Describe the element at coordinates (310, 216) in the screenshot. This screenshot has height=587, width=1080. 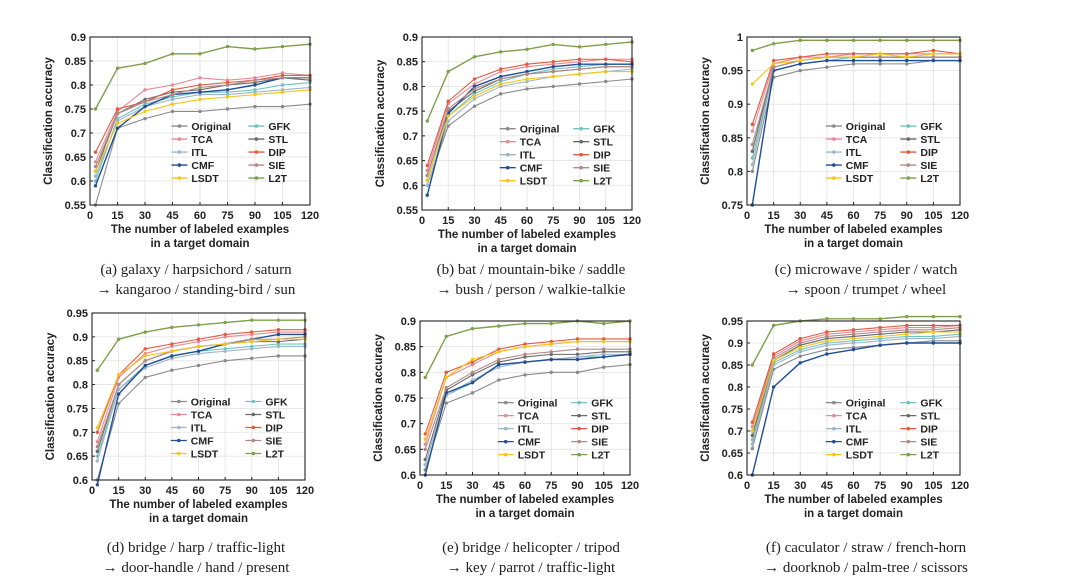
I see `x-tick-label: 120` at that location.